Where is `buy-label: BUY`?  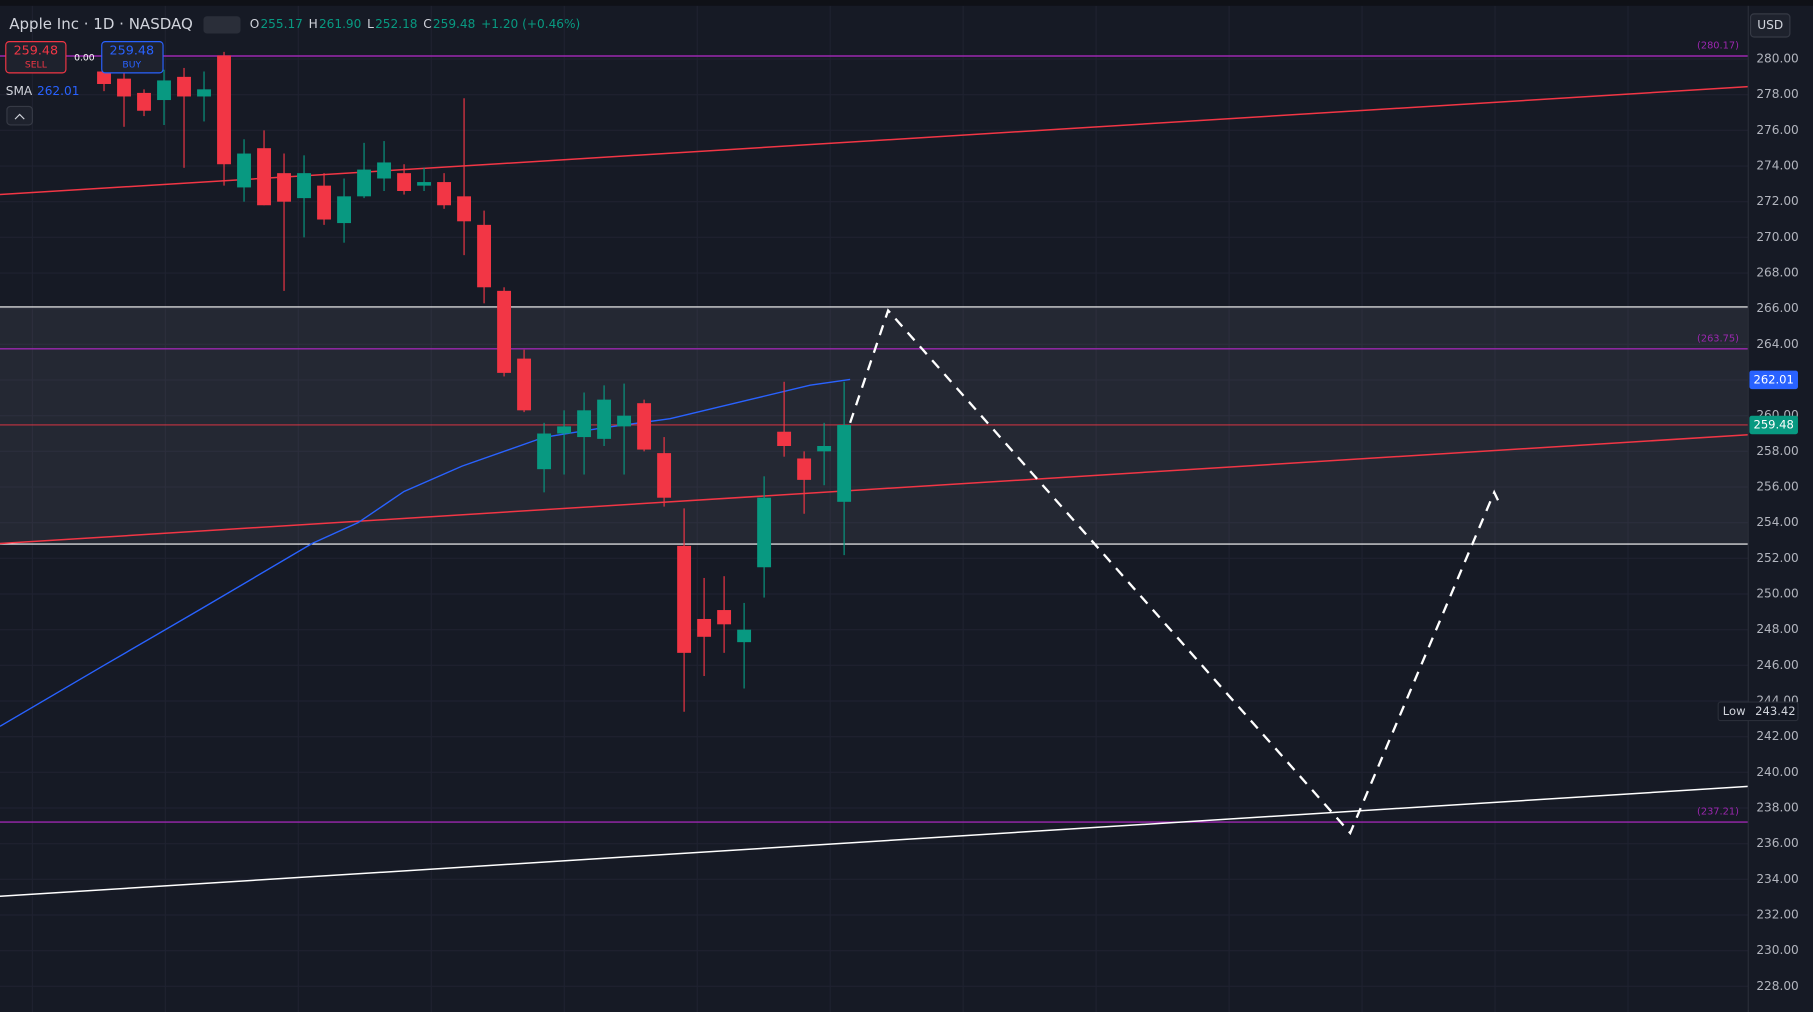
buy-label: BUY is located at coordinates (131, 64).